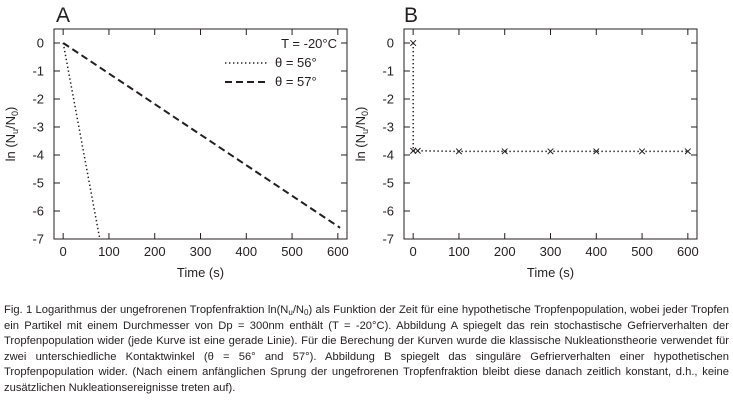 The image size is (733, 412). Describe the element at coordinates (306, 312) in the screenshot. I see `caption-sub-0: 0` at that location.